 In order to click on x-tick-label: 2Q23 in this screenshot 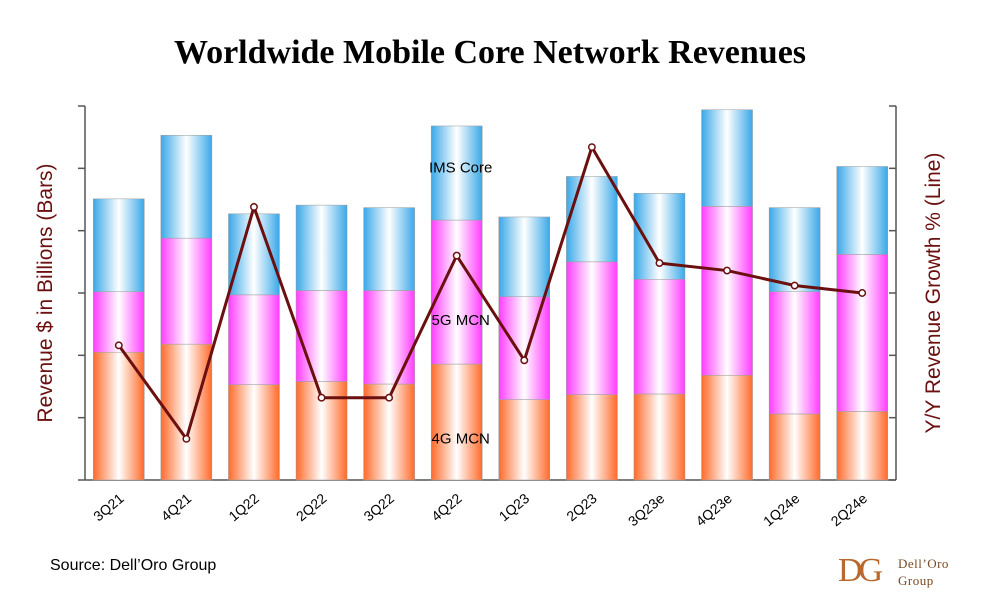, I will do `click(581, 507)`.